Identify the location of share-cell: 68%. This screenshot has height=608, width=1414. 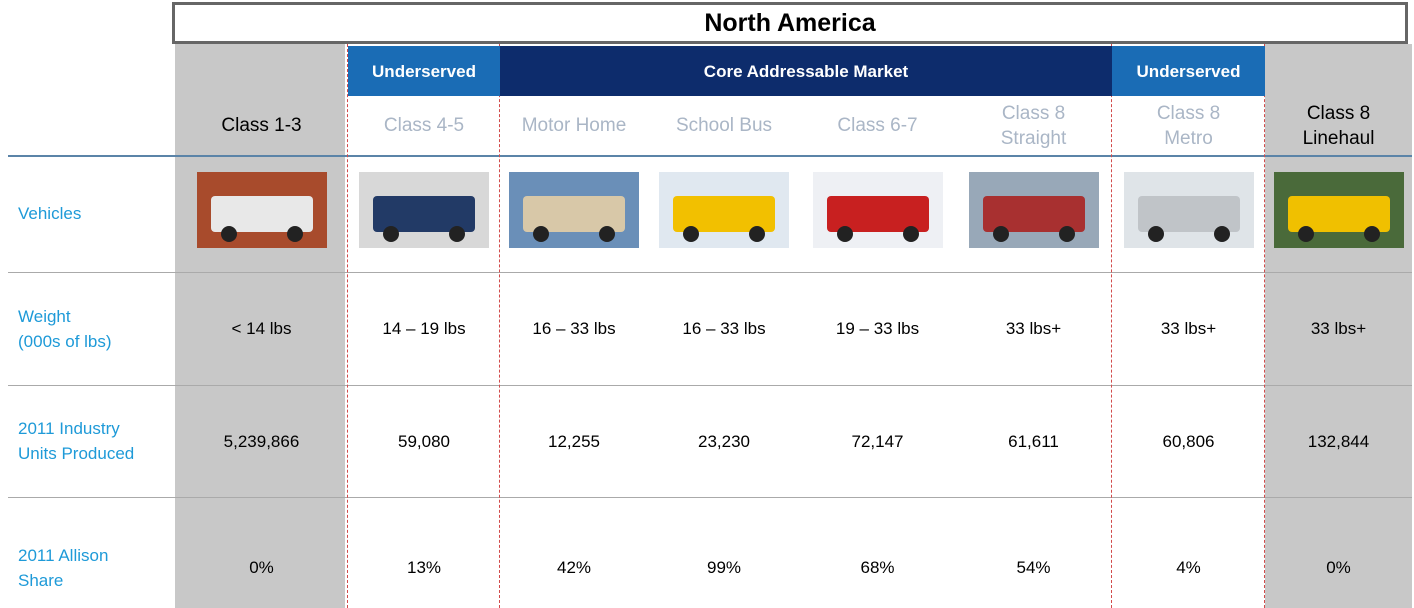
(877, 567).